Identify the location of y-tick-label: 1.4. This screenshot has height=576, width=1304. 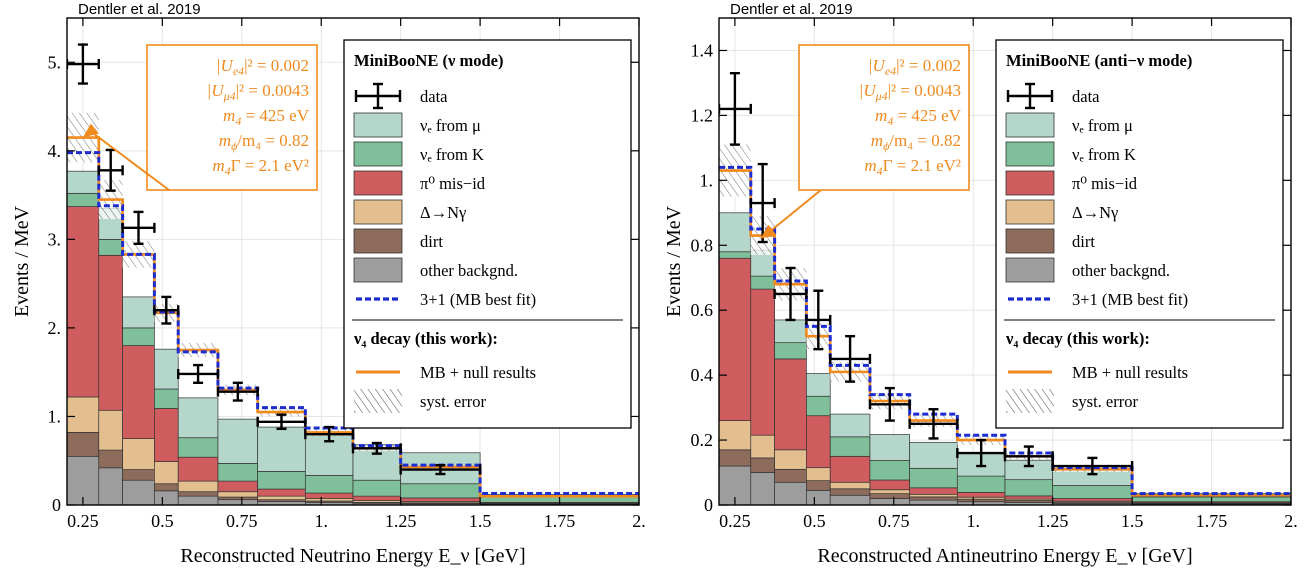
(702, 50).